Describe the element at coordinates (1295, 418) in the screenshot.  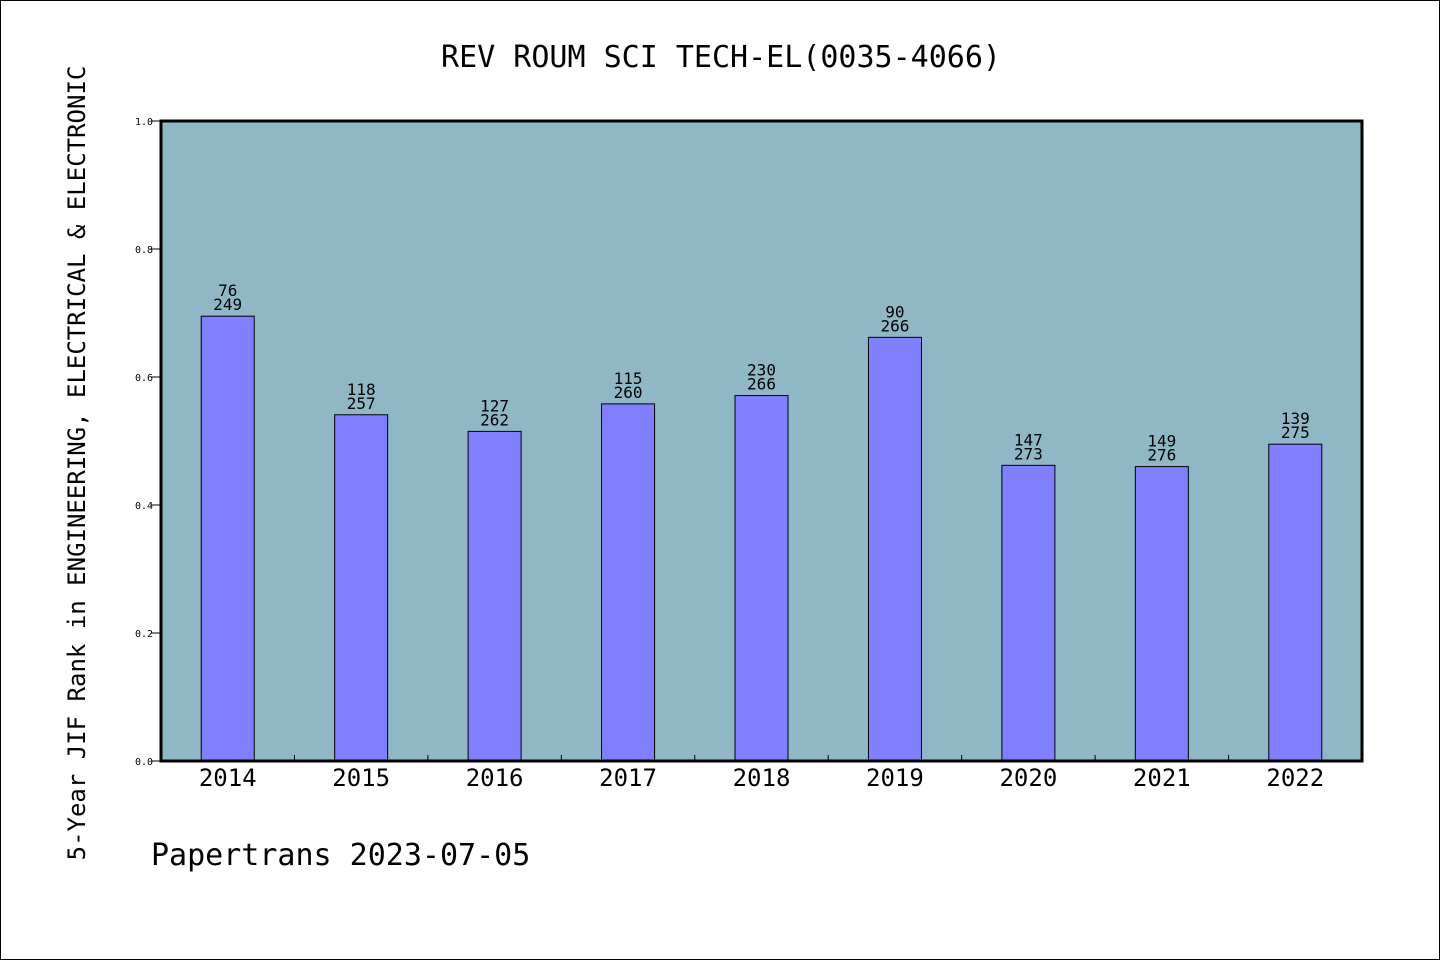
I see `bar-rank-label: 139` at that location.